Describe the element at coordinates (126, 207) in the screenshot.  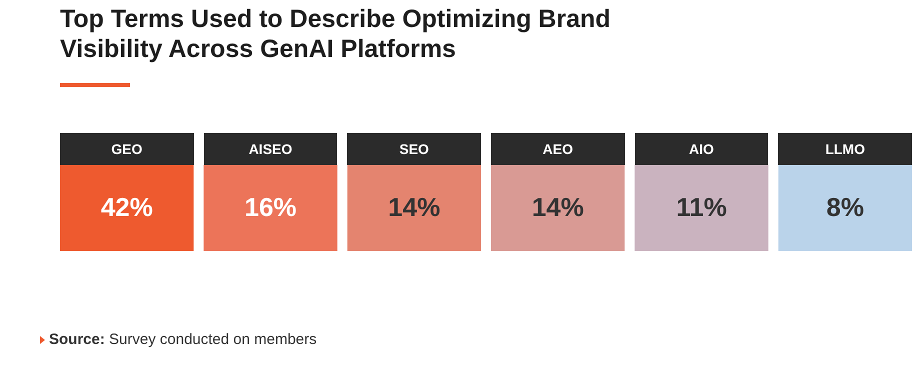
I see `data-label: 42%` at that location.